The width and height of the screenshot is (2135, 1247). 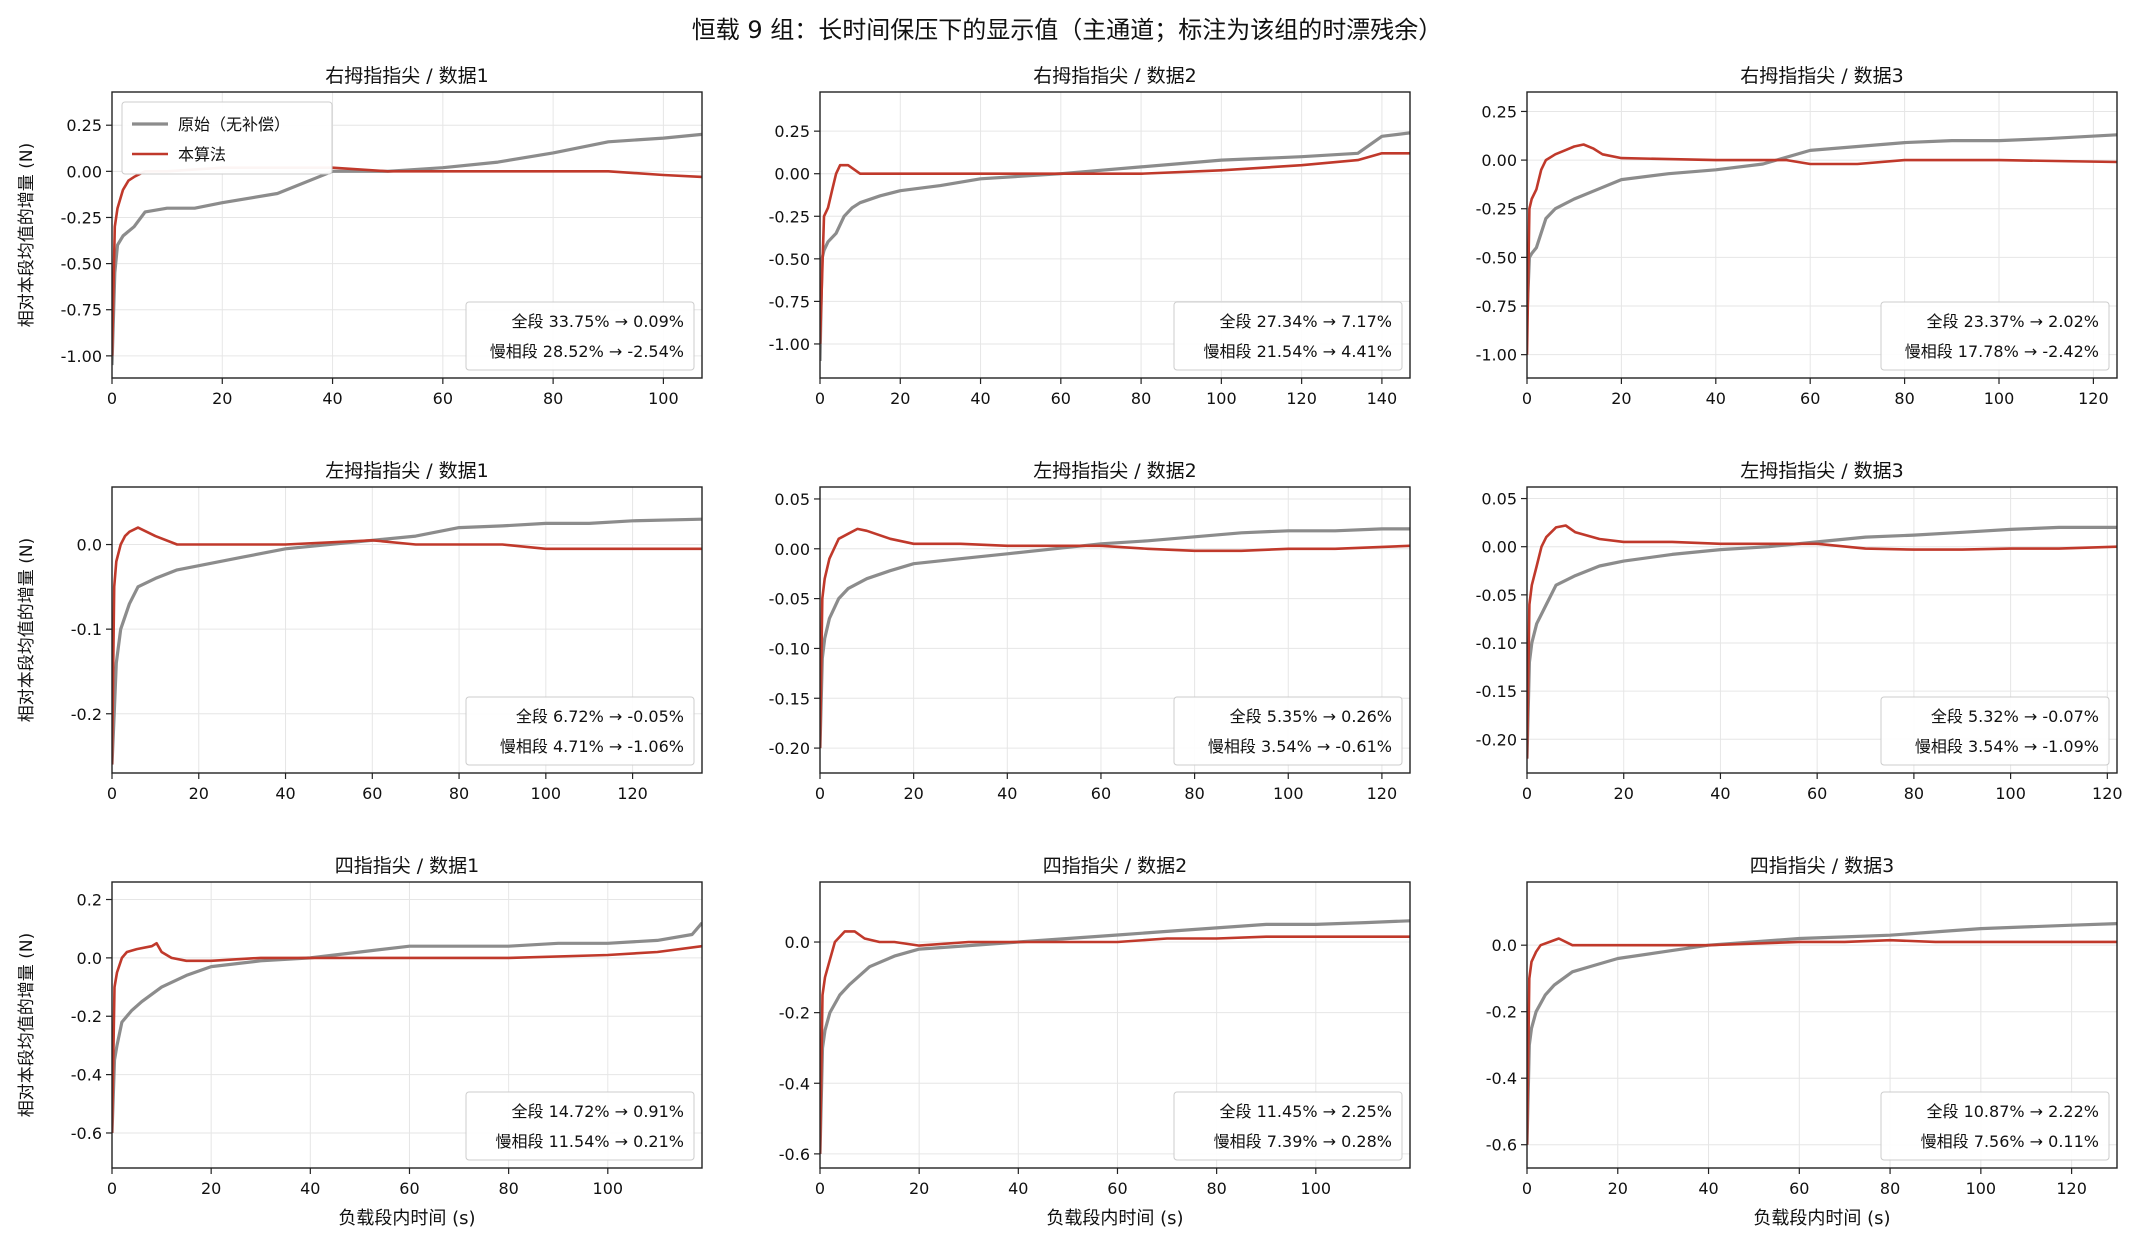 I want to click on panel-title: 左拇指指尖 / 数据1, so click(x=407, y=471).